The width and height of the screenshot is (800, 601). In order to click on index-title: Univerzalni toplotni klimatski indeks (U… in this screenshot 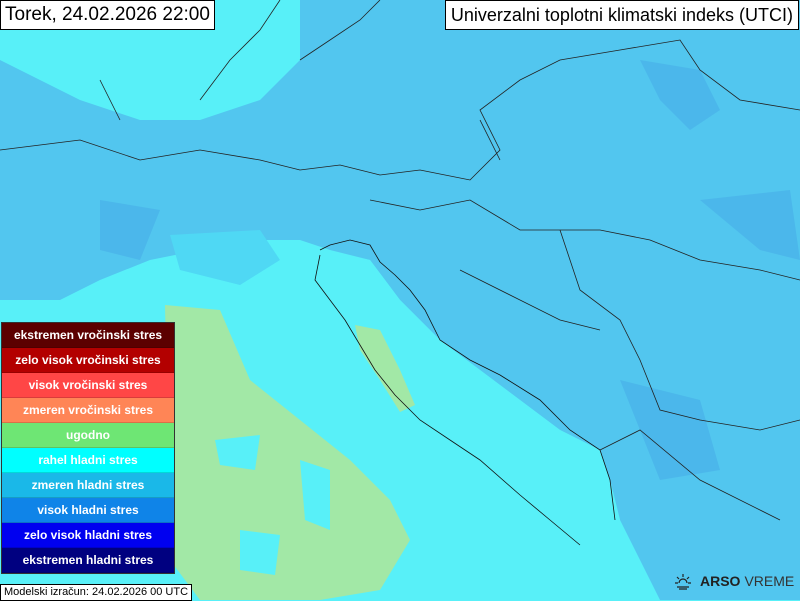, I will do `click(621, 15)`.